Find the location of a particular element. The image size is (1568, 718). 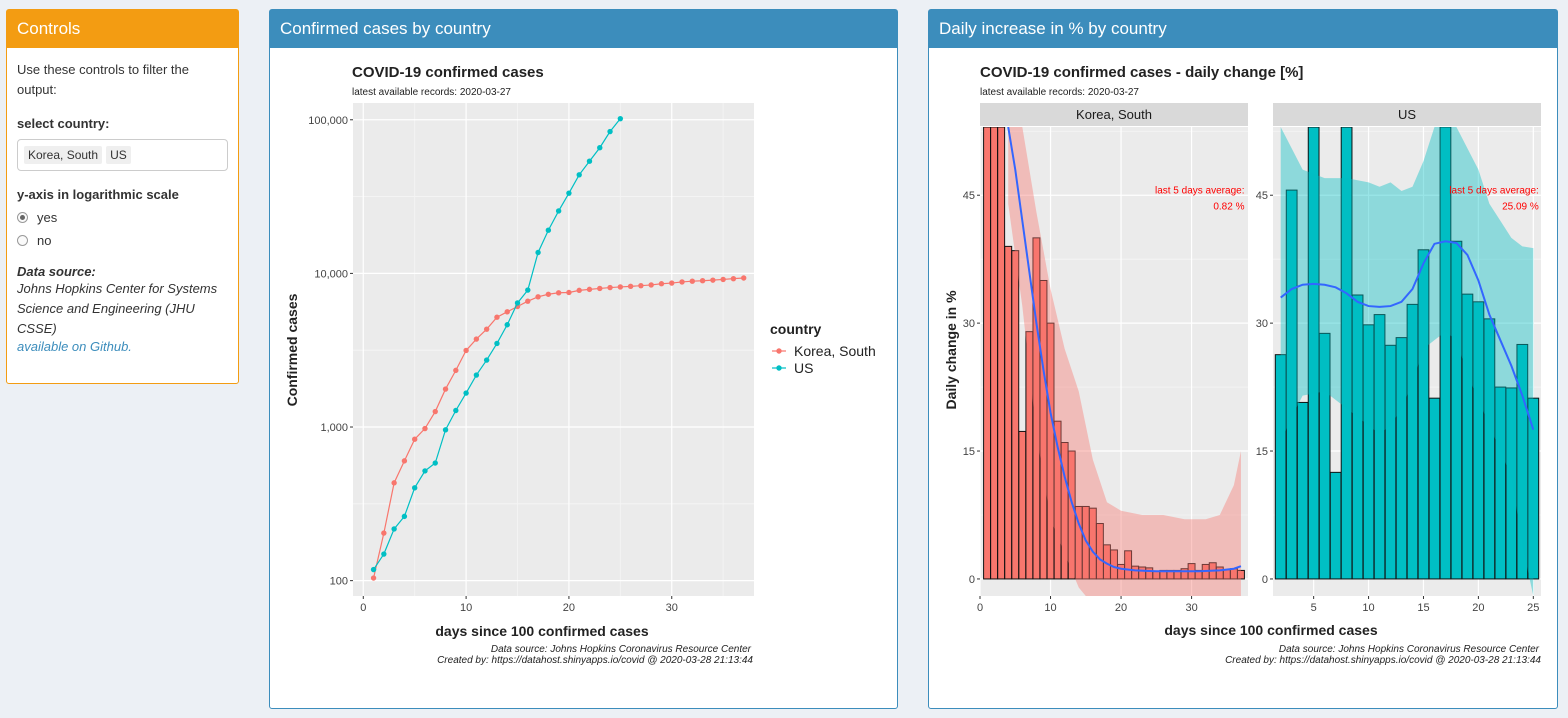

radio-yes-row: yes is located at coordinates (122, 217).